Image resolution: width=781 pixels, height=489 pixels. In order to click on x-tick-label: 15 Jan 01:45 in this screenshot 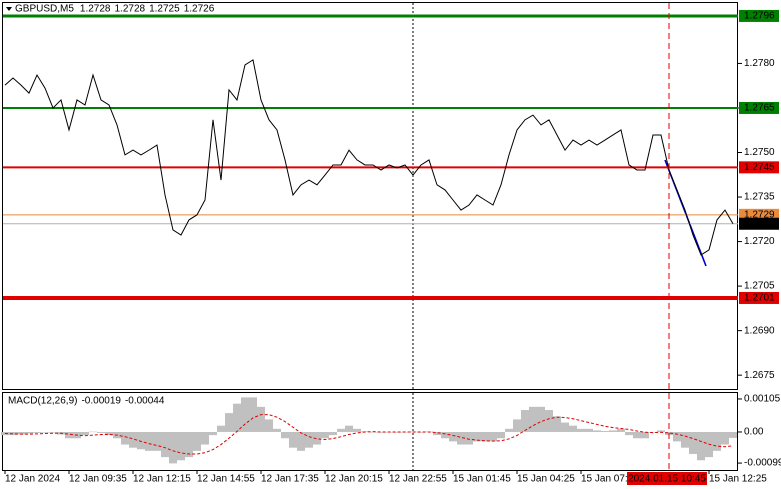, I will do `click(482, 479)`.